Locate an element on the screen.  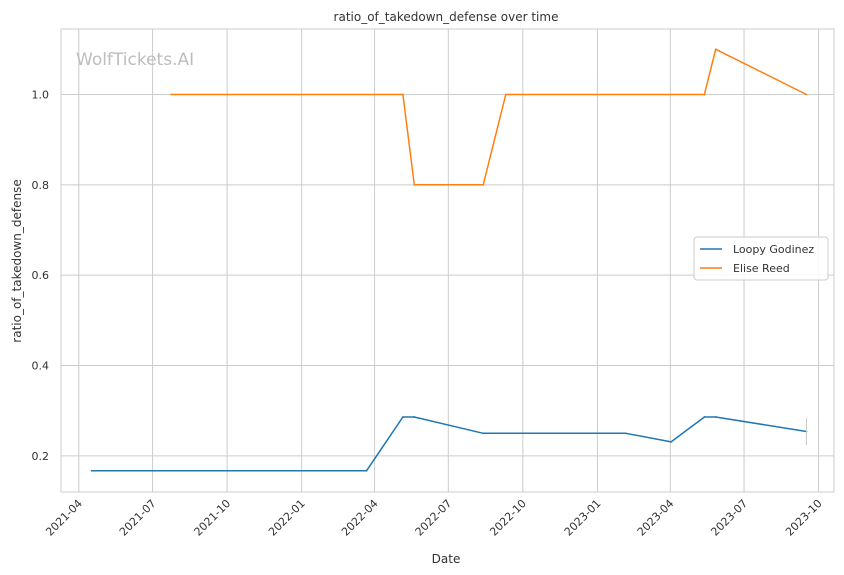
y-tick-label: 0.2 is located at coordinates (41, 456).